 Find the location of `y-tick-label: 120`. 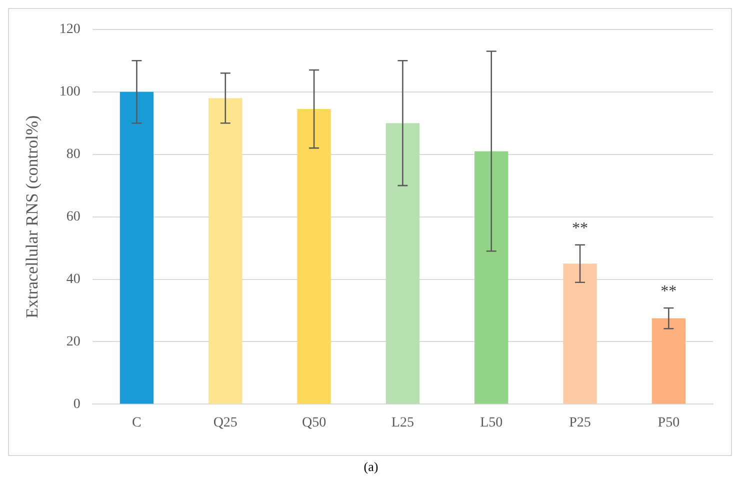

y-tick-label: 120 is located at coordinates (69, 30).